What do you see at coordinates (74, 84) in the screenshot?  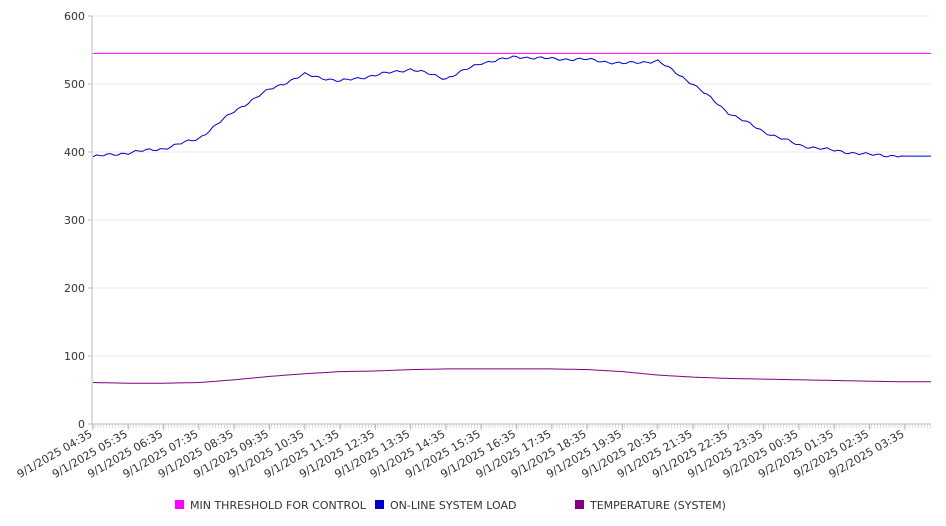 I see `y-tick-label: 500` at bounding box center [74, 84].